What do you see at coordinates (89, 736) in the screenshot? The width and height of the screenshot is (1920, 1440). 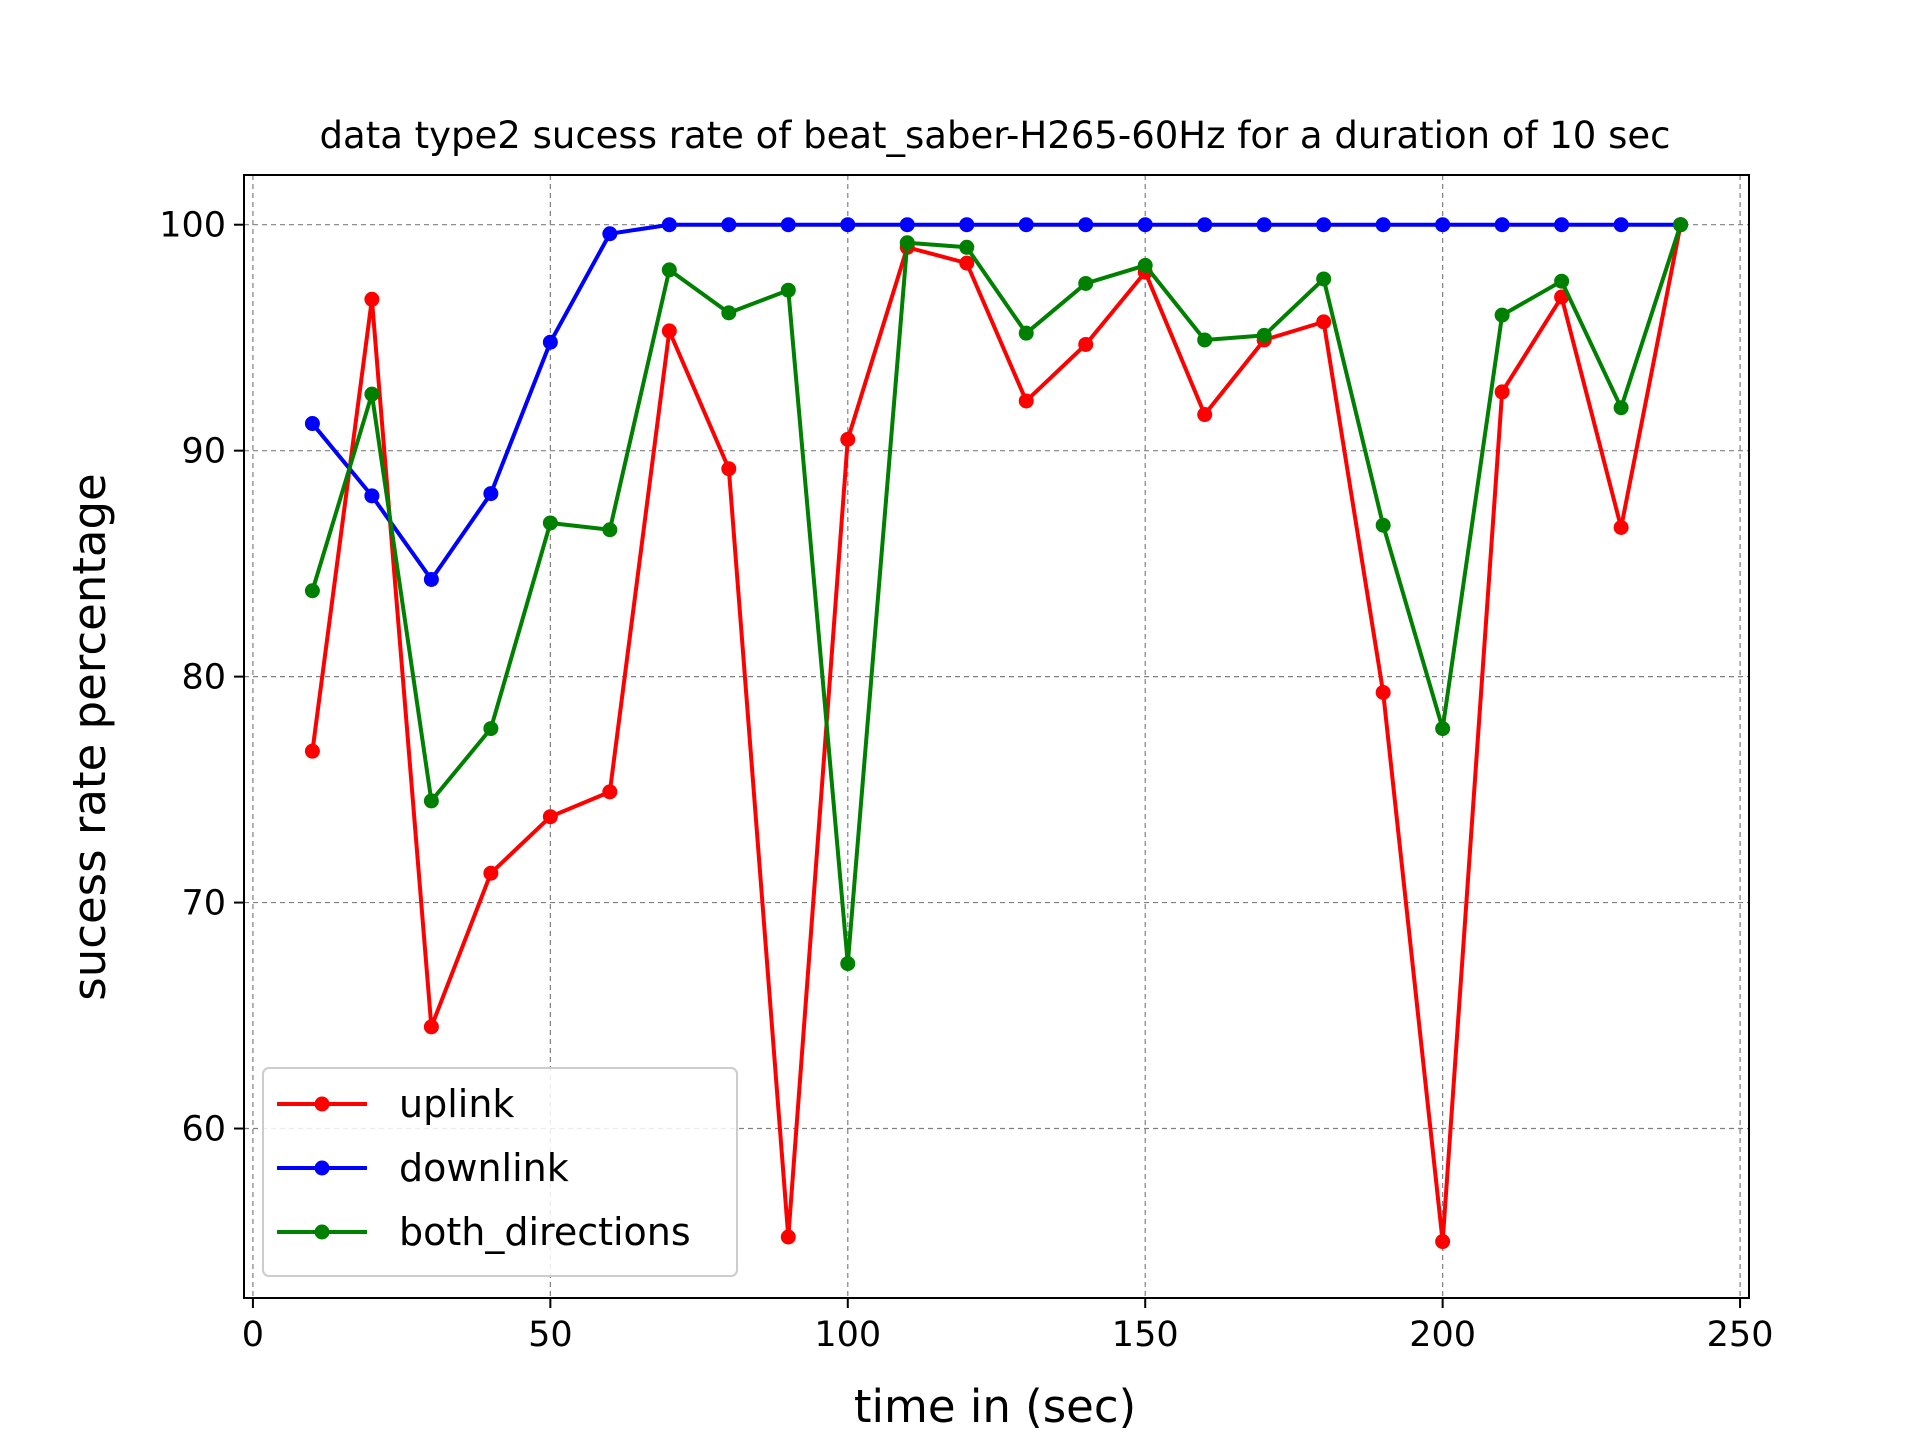 I see `y-axis-label: sucess rate percentage` at bounding box center [89, 736].